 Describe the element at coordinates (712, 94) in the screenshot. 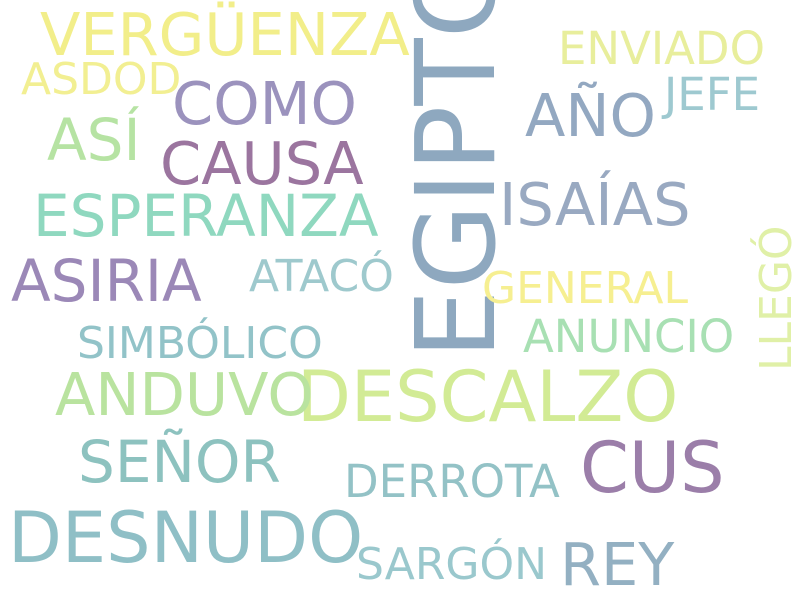

I see `word-jefe: JEFE` at that location.